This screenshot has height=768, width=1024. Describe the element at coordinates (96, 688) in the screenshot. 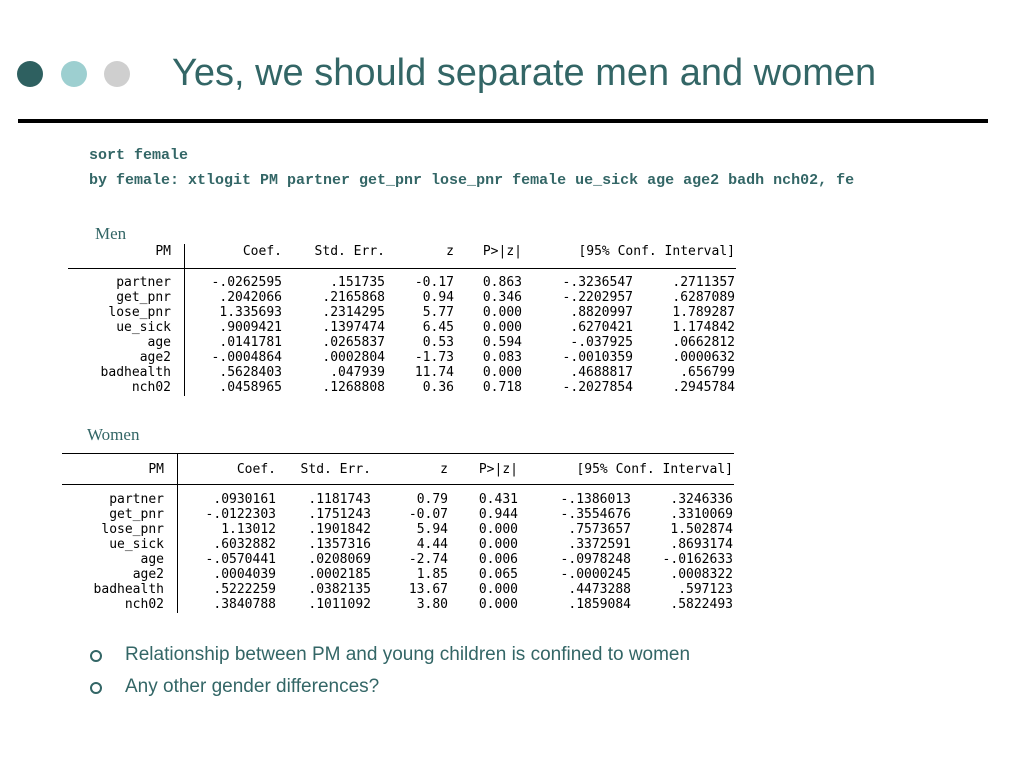

I see `bullet-circle-icon` at that location.